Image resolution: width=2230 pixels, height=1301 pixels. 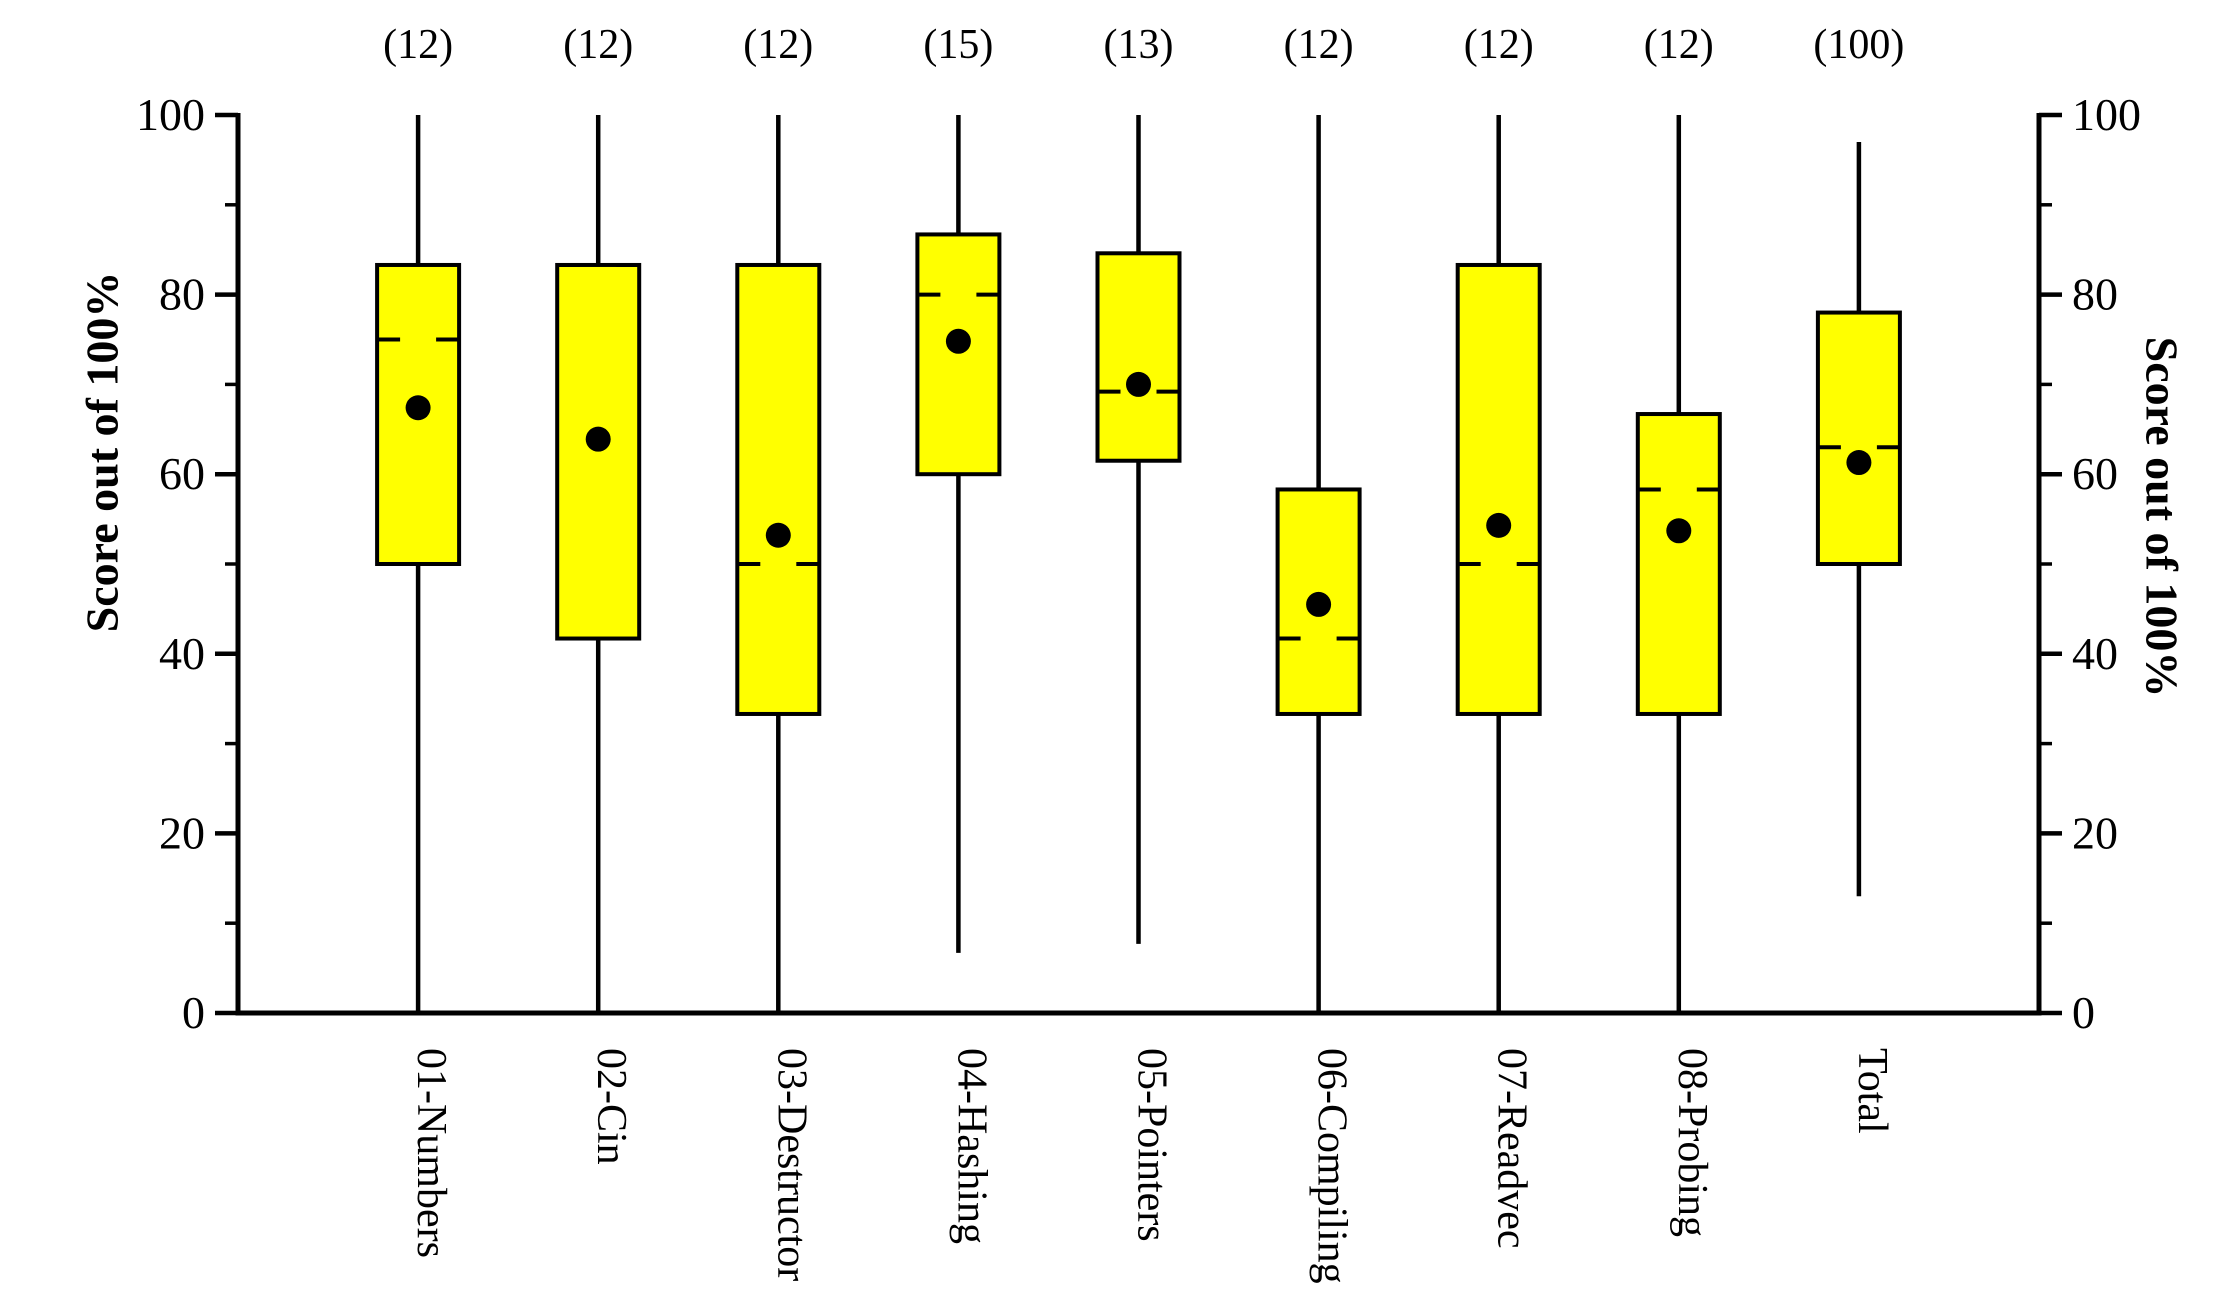 I want to click on y-left-tick-label: 20, so click(x=182, y=832).